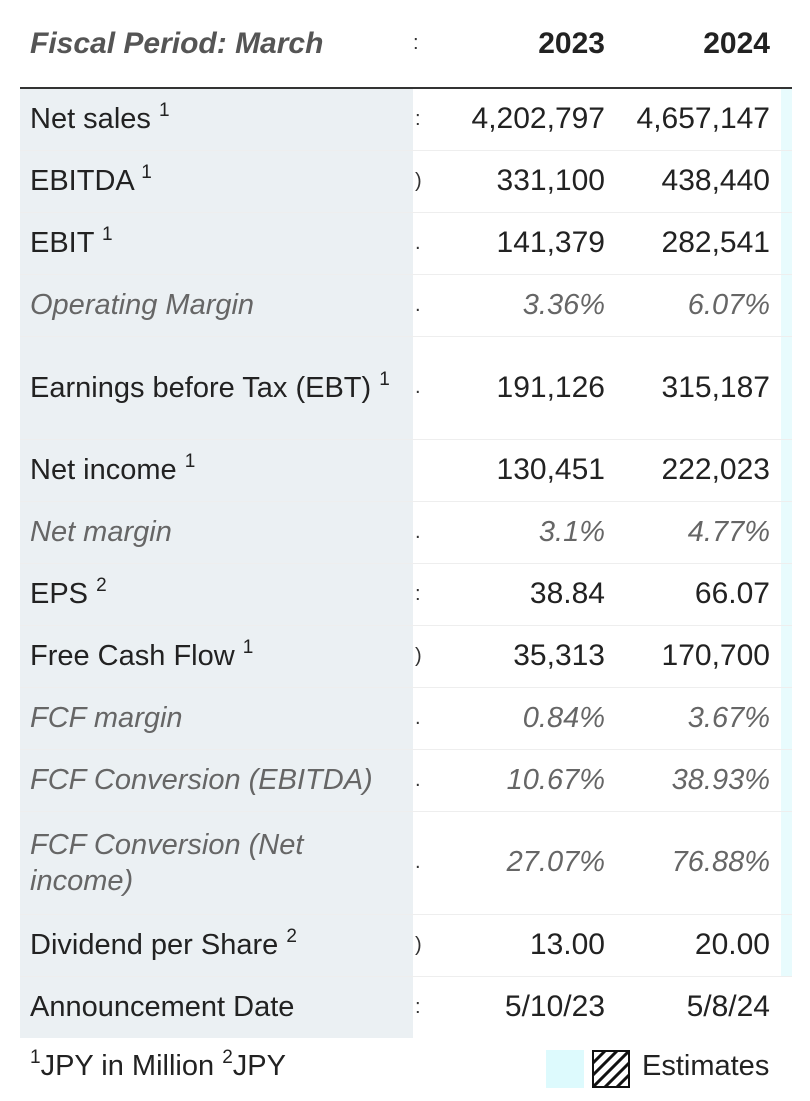  I want to click on value-2024: 66.07, so click(704, 594).